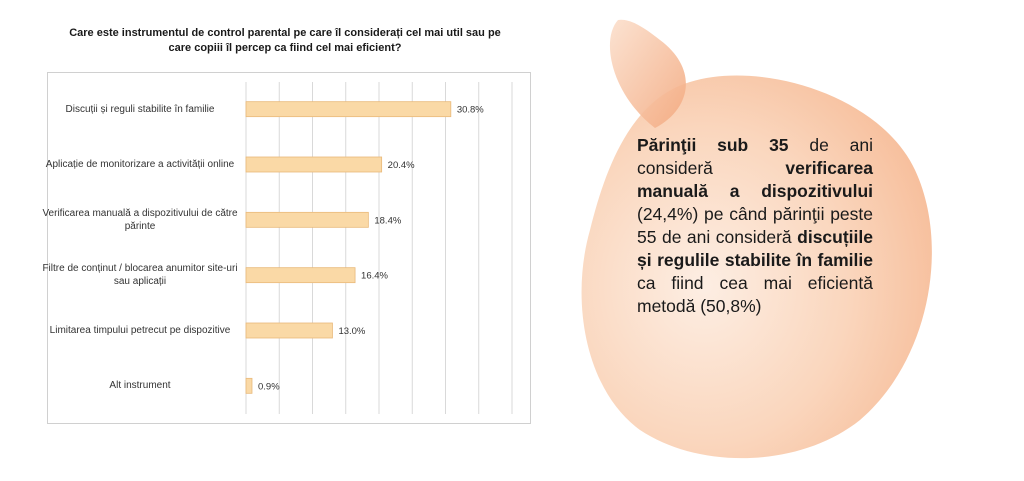  Describe the element at coordinates (269, 386) in the screenshot. I see `data-label: 0.9%` at that location.